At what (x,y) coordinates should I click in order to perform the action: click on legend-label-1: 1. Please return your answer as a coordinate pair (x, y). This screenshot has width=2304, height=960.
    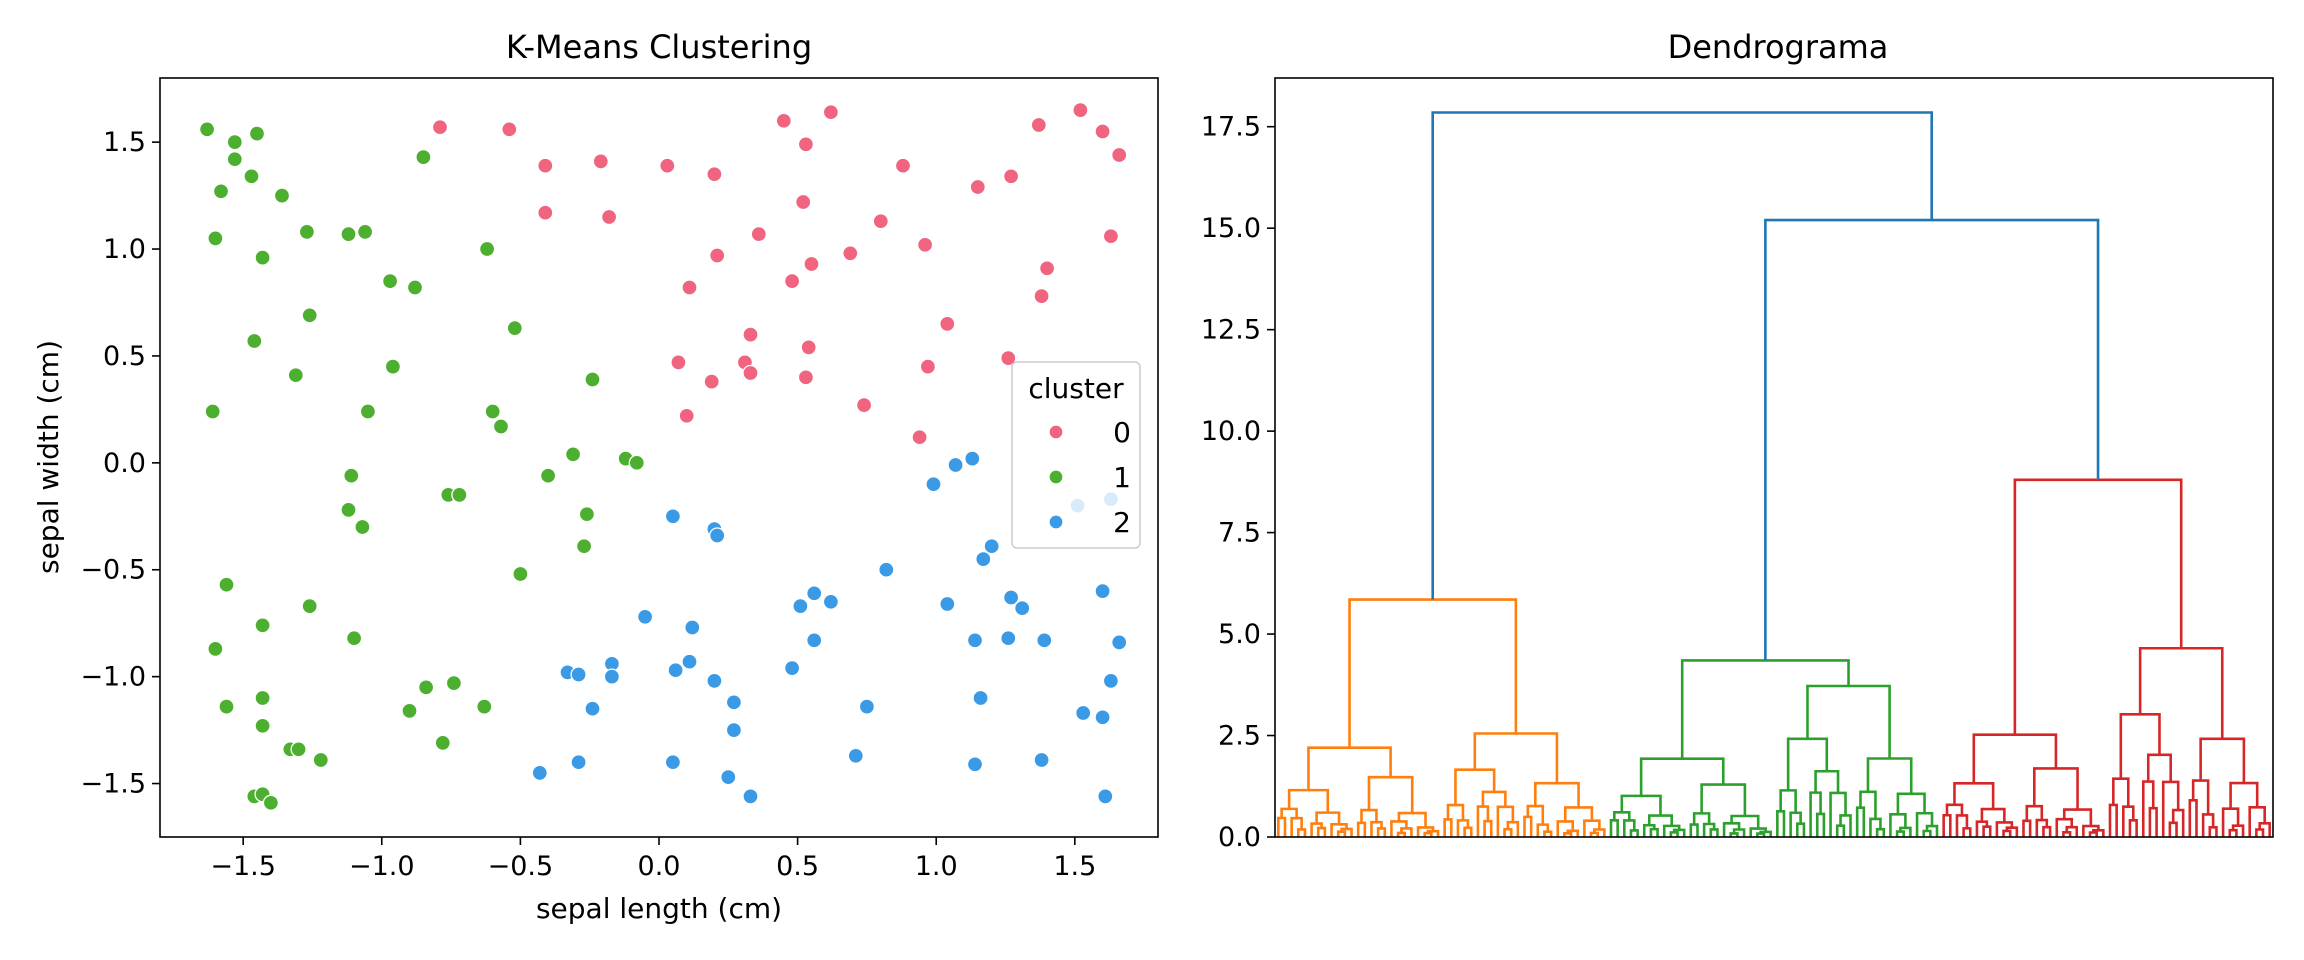
    Looking at the image, I should click on (1122, 477).